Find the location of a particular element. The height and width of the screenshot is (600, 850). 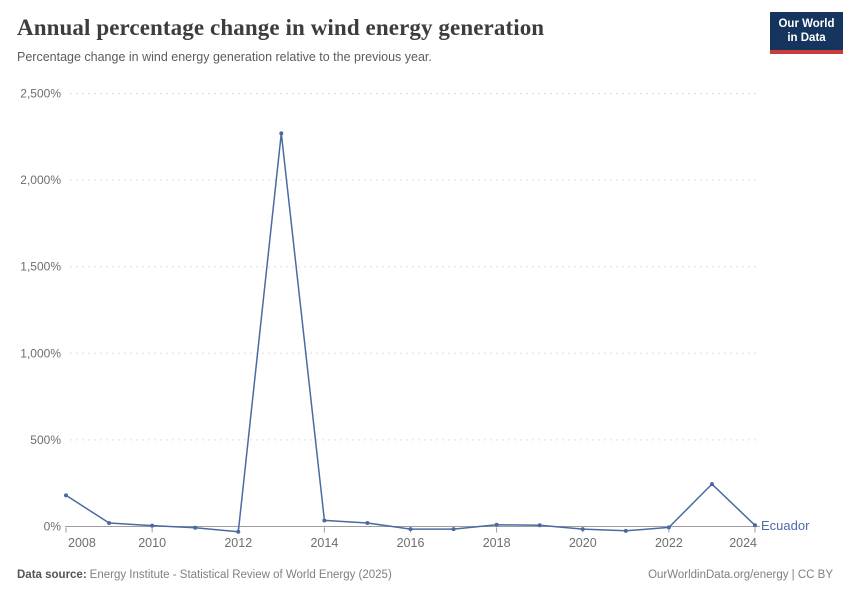

ecuador-point-2023 is located at coordinates (711, 484).